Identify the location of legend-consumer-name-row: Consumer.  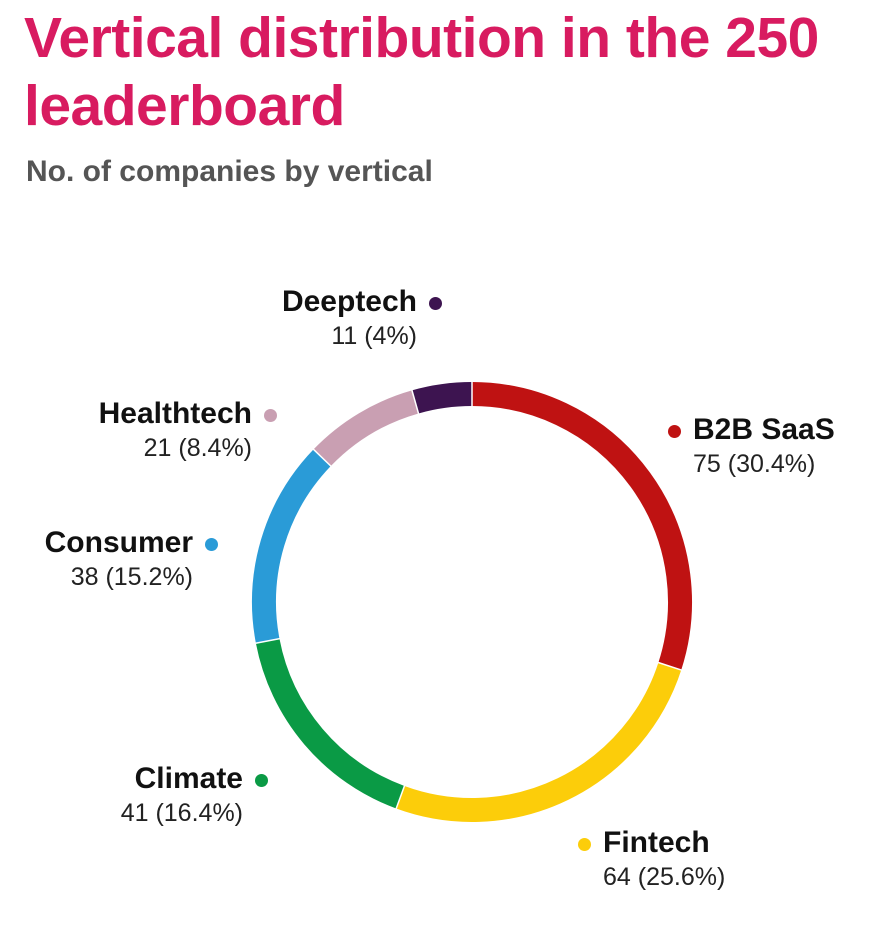
(131, 543).